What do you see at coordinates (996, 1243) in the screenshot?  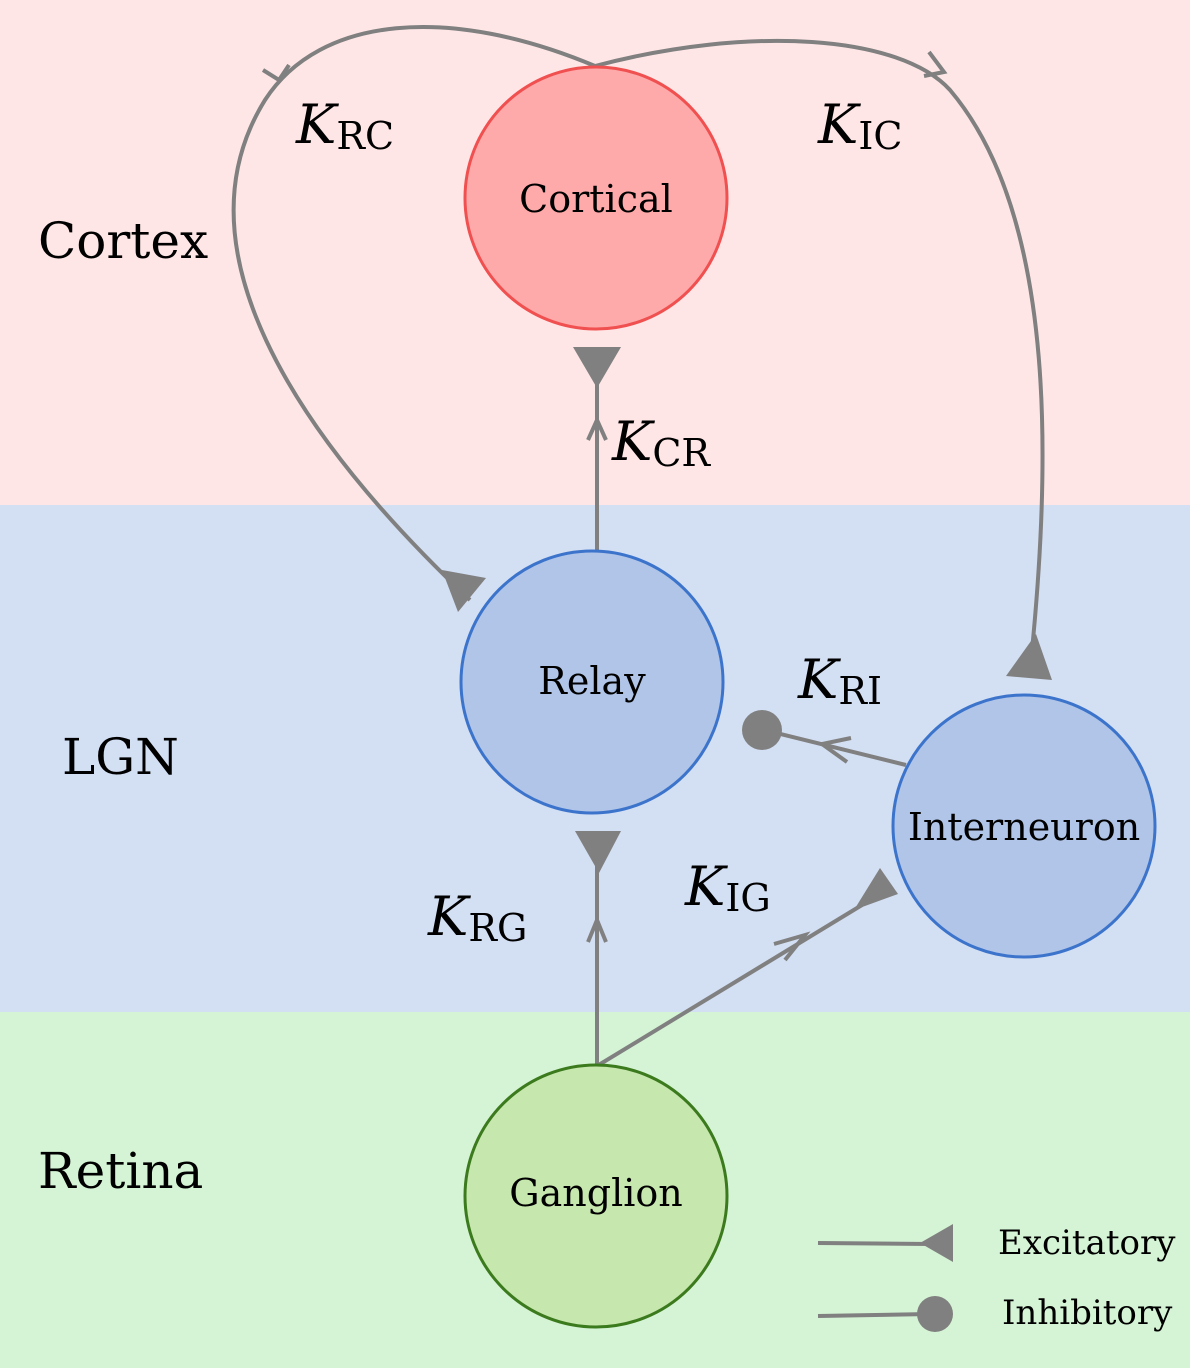 I see `legend-excitatory: Excitatory` at bounding box center [996, 1243].